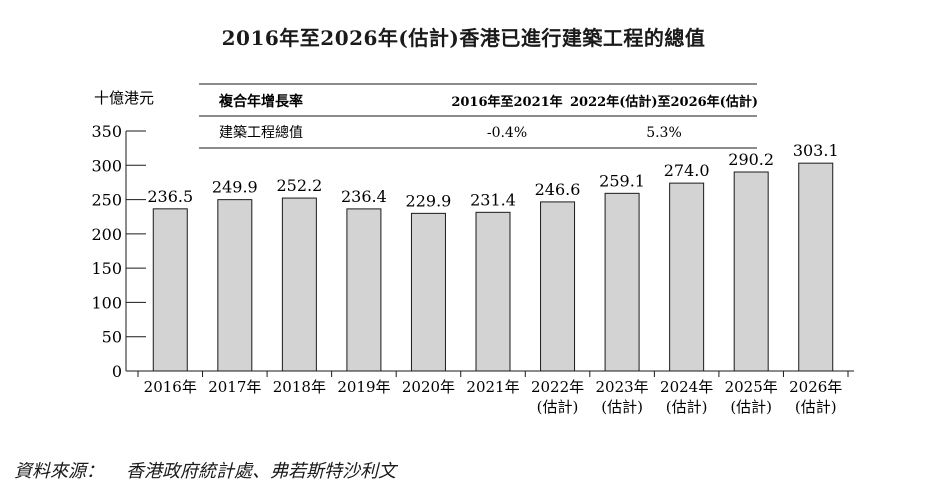  Describe the element at coordinates (59, 471) in the screenshot. I see `source-label: 資料來源：` at that location.